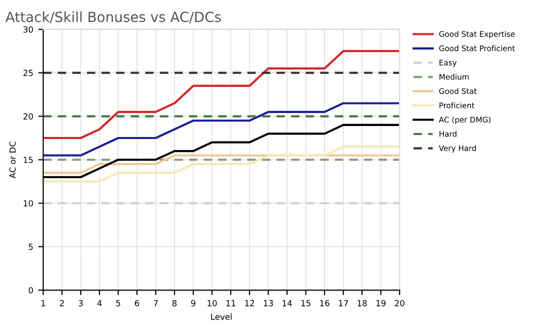 The height and width of the screenshot is (326, 540). I want to click on x-tick-label: 7, so click(156, 303).